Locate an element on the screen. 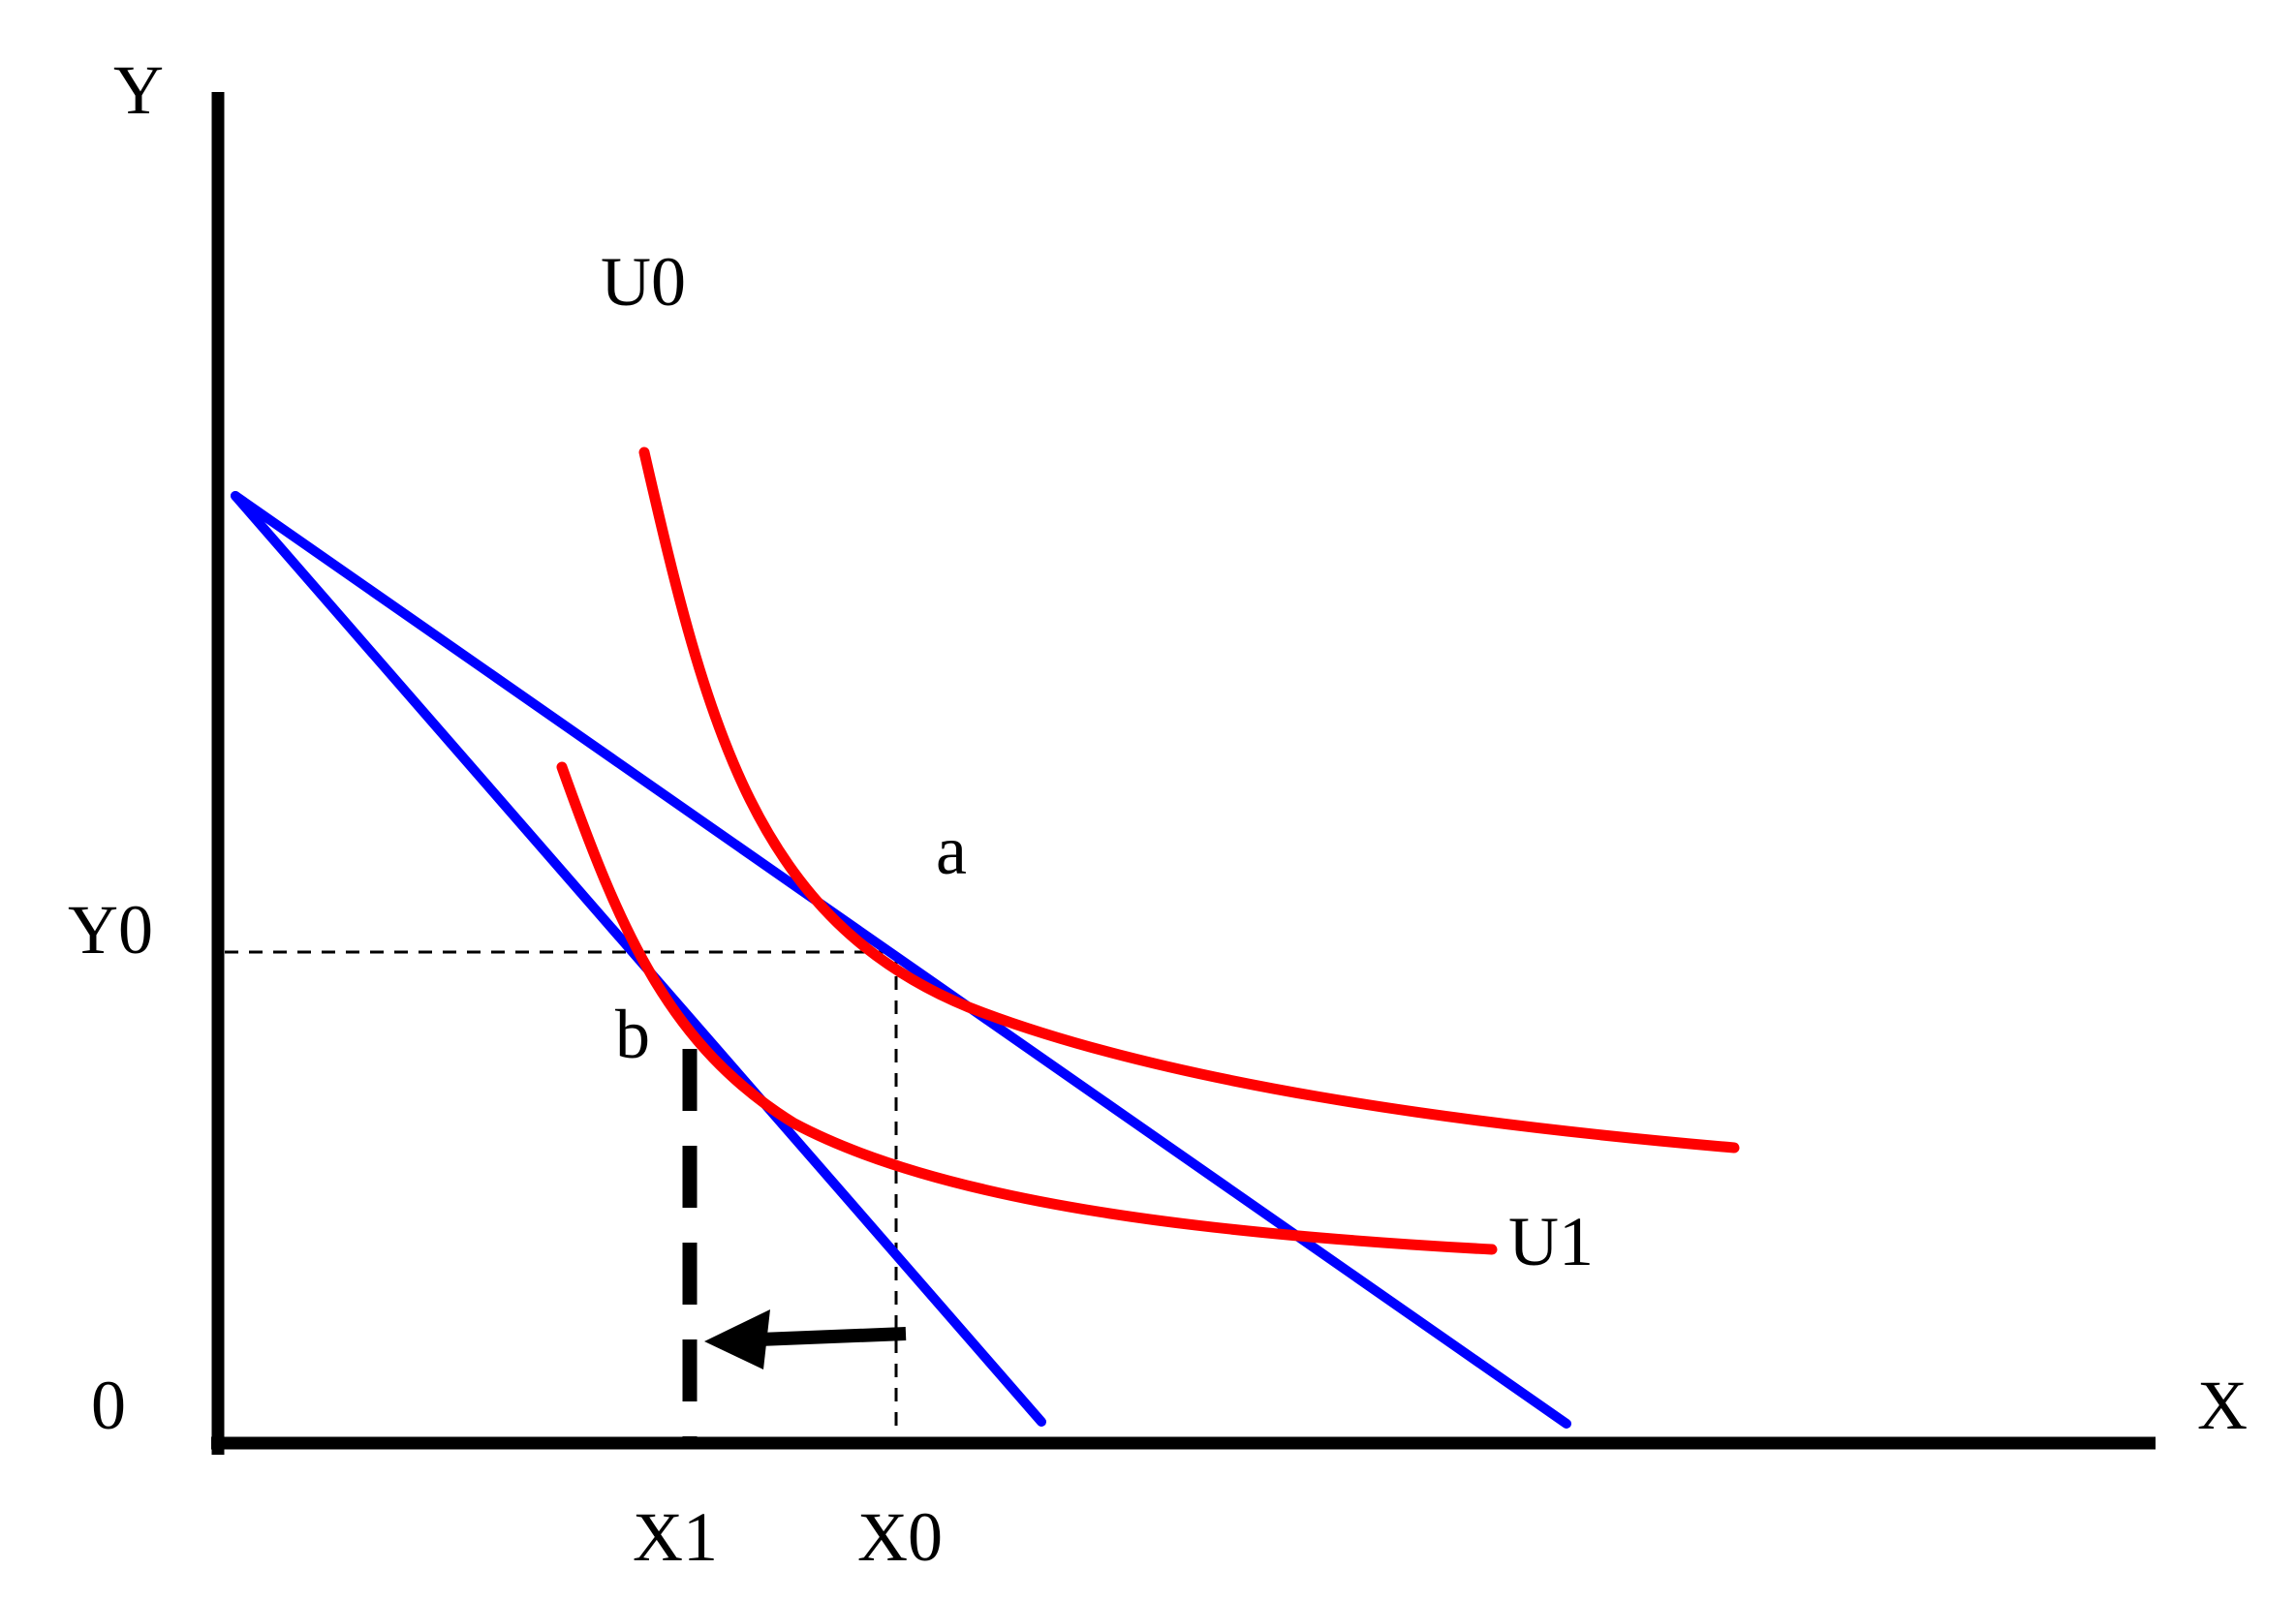 The image size is (2296, 1600). x-axis-label: X is located at coordinates (2222, 1405).